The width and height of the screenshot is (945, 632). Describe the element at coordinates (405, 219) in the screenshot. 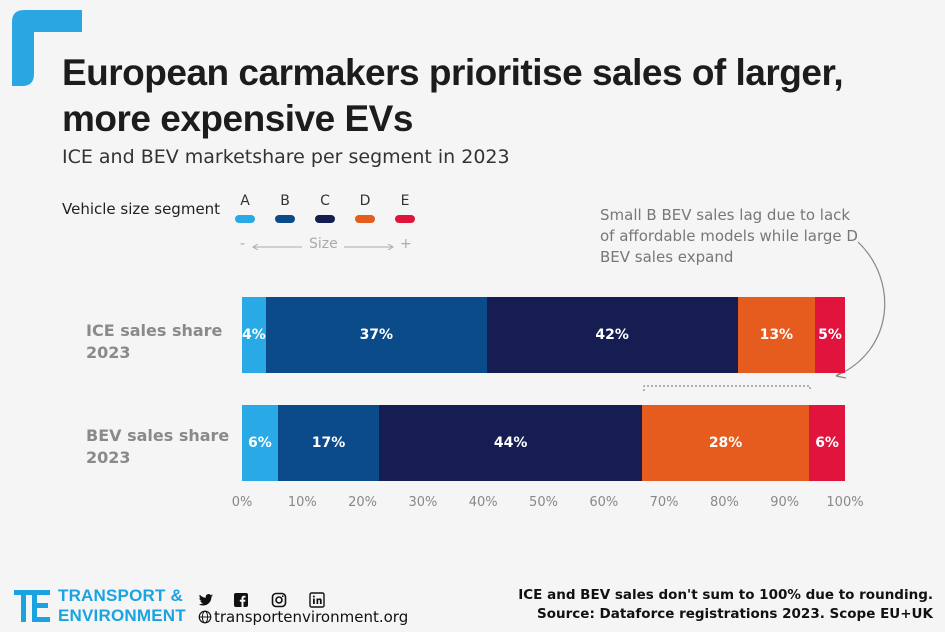

I see `legend-swatch-e` at that location.